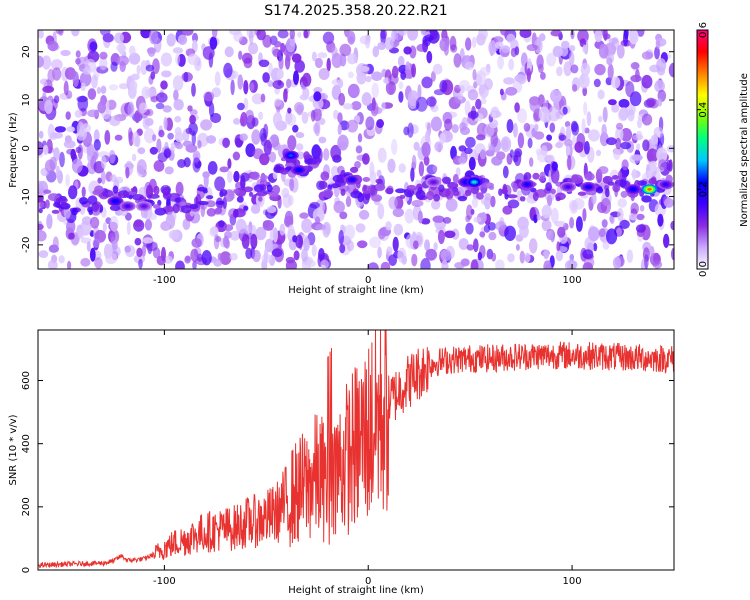 The width and height of the screenshot is (750, 600). Describe the element at coordinates (26, 148) in the screenshot. I see `y-tick-label: 0` at that location.